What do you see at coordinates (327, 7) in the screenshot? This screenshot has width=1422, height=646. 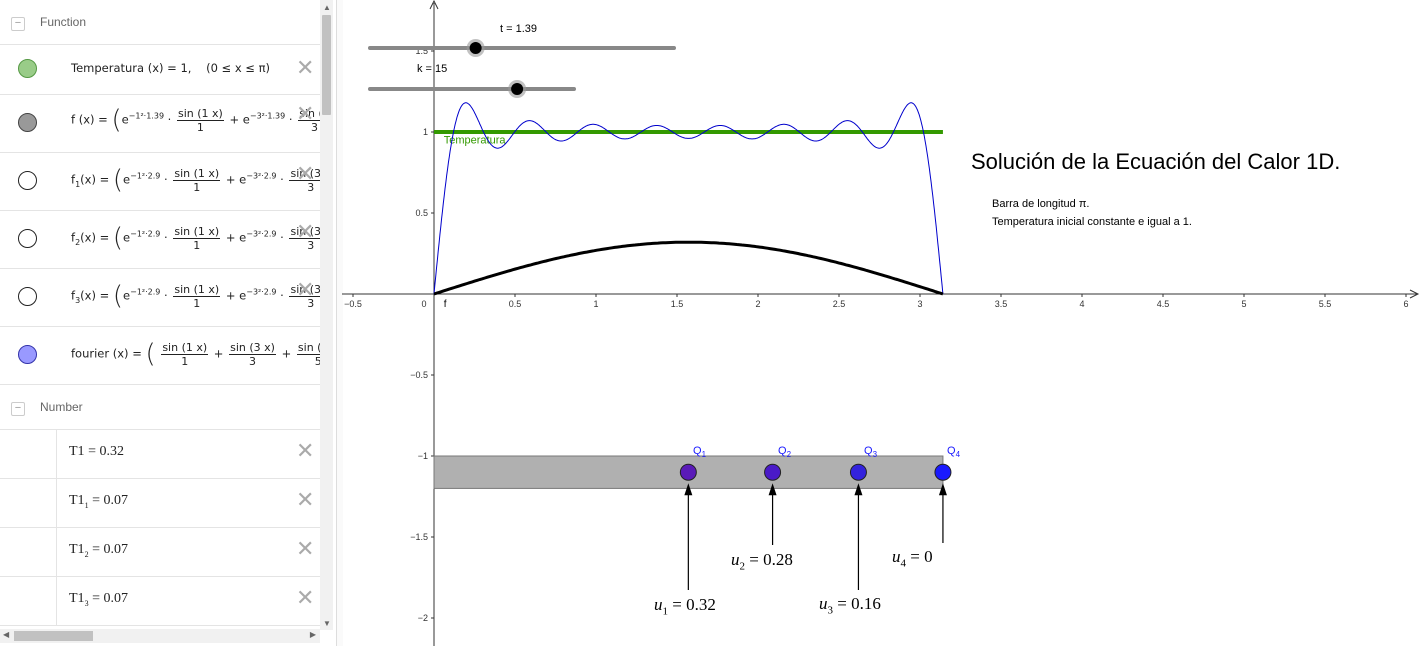 I see `scroll-up-icon: ▲` at bounding box center [327, 7].